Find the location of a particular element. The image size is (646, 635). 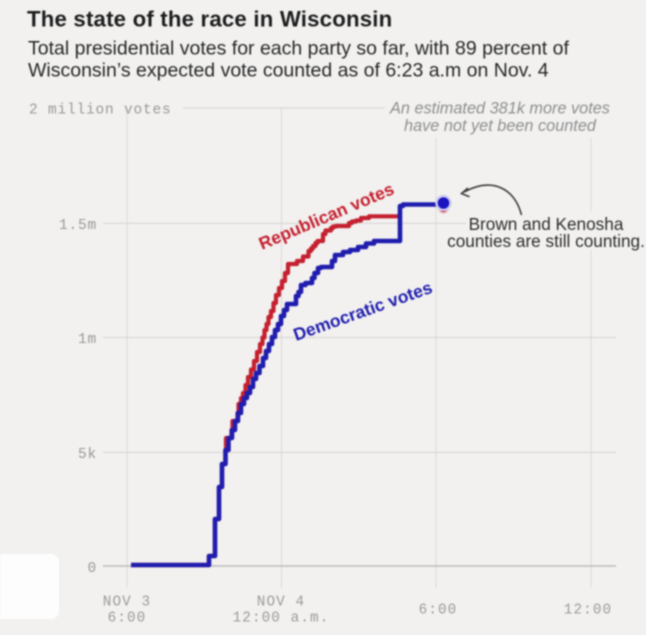

svg-text: NOV 4 is located at coordinates (281, 603).